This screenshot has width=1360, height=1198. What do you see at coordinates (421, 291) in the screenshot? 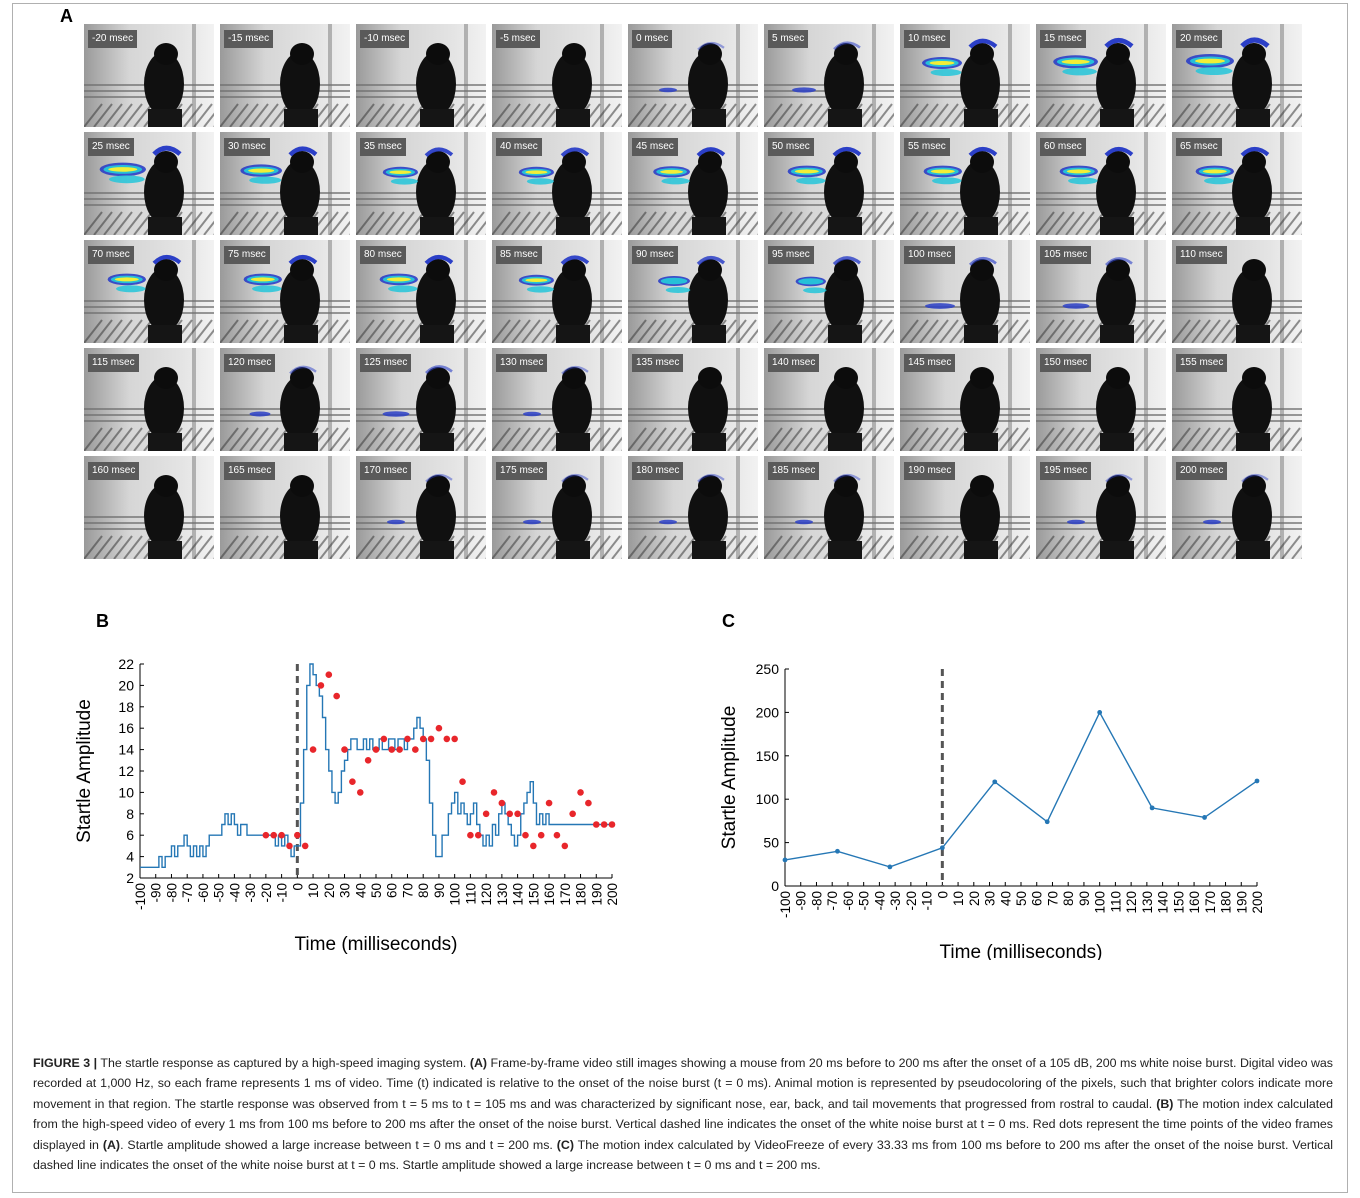
I see `video-frame: 80 msec` at bounding box center [421, 291].